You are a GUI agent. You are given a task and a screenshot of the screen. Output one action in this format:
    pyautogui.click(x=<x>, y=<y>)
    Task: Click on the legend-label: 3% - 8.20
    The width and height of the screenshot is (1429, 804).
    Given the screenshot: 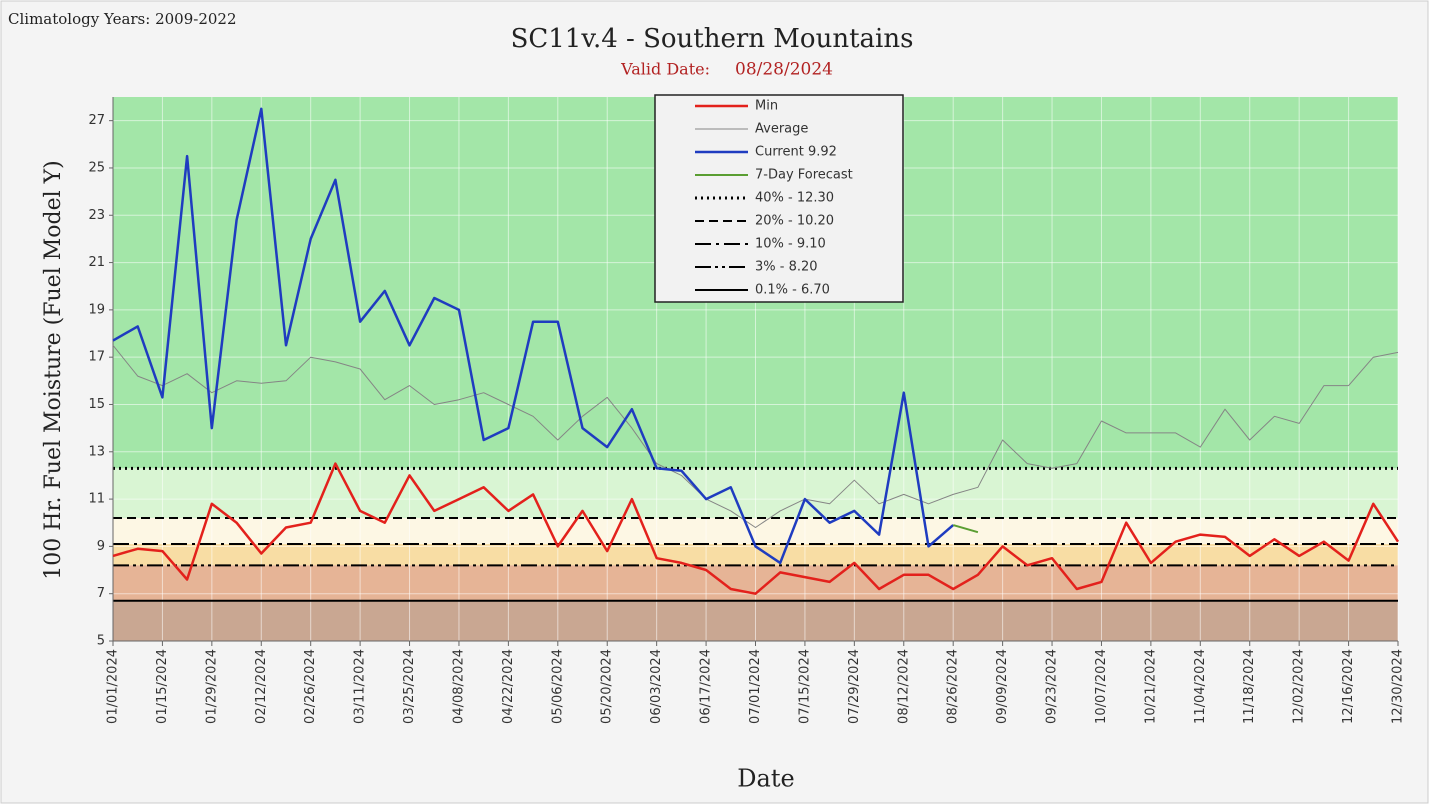 What is the action you would take?
    pyautogui.click(x=786, y=267)
    